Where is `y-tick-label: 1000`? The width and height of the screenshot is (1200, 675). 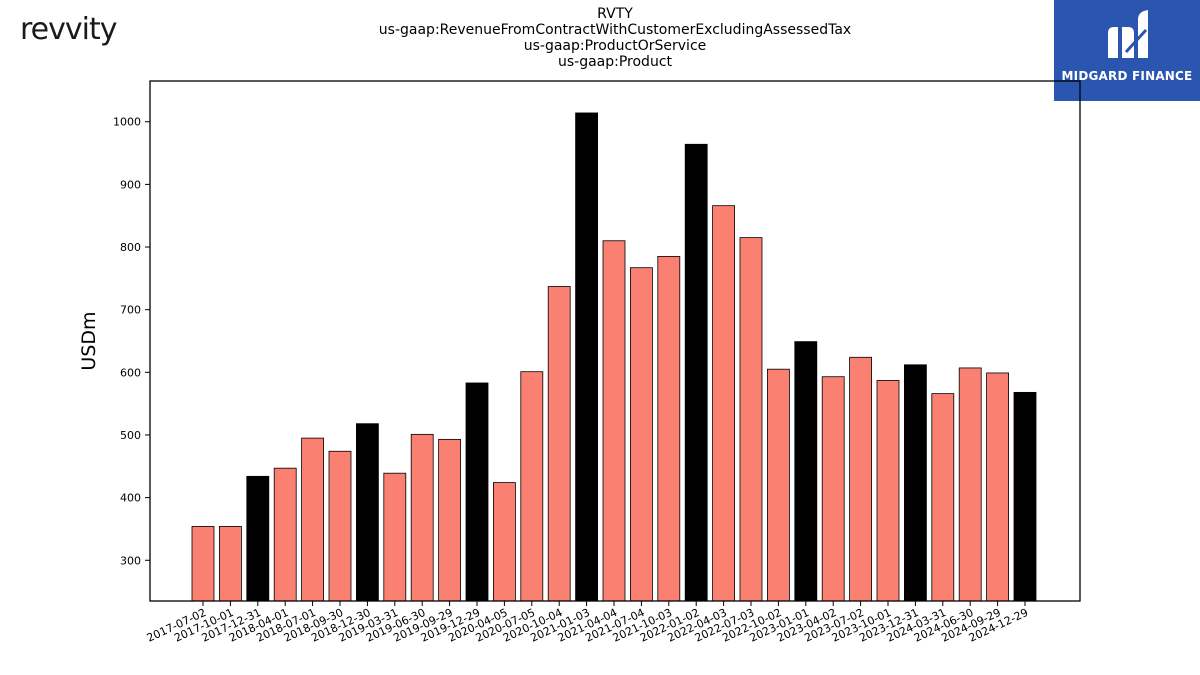 y-tick-label: 1000 is located at coordinates (127, 122).